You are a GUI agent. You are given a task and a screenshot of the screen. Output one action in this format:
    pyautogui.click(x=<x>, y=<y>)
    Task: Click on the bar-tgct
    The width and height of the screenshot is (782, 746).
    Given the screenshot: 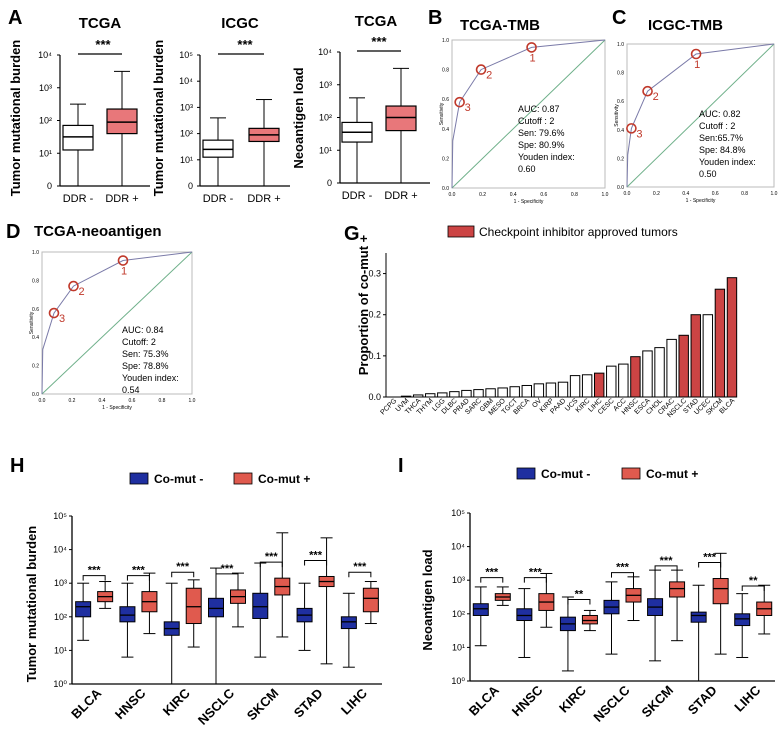 What is the action you would take?
    pyautogui.click(x=514, y=392)
    